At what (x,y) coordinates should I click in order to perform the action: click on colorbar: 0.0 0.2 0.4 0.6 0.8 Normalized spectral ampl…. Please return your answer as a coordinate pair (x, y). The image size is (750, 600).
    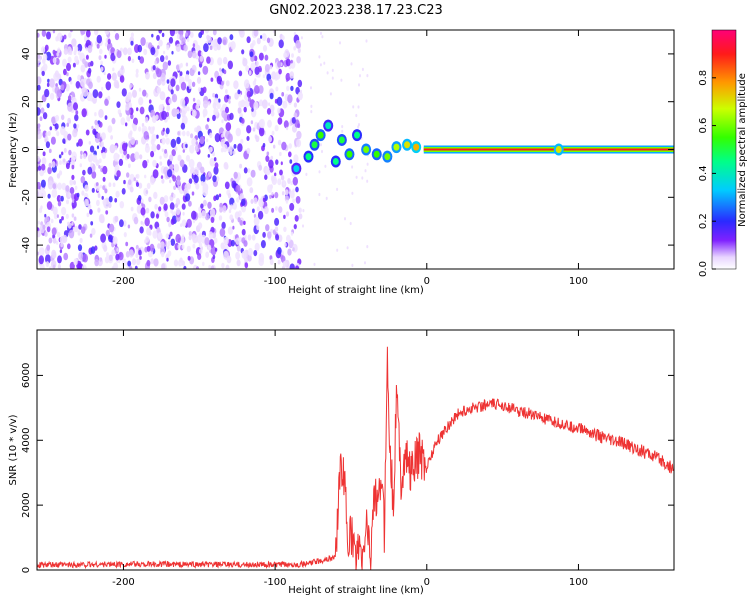
    Looking at the image, I should click on (723, 153).